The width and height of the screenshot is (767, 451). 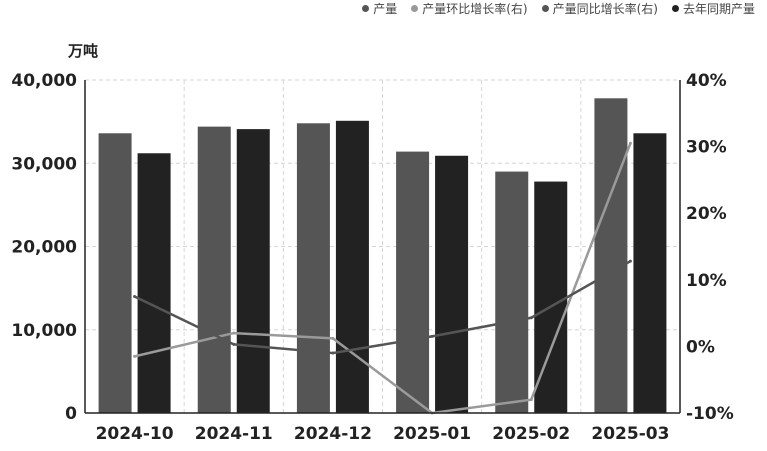 What do you see at coordinates (452, 284) in the screenshot?
I see `bar-2025-01-s1` at bounding box center [452, 284].